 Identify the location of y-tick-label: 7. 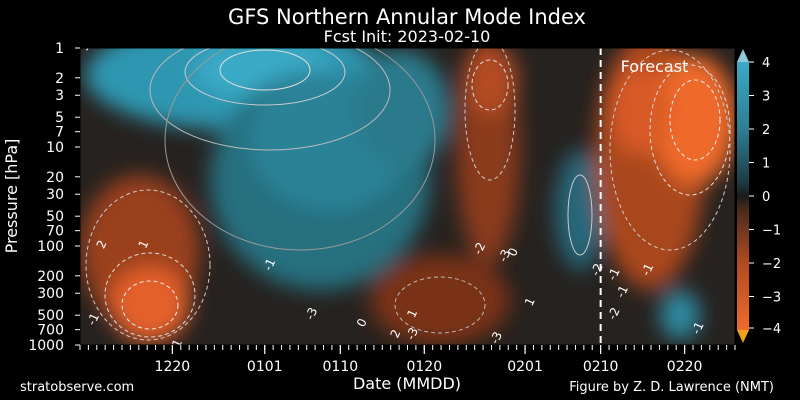
(59, 133).